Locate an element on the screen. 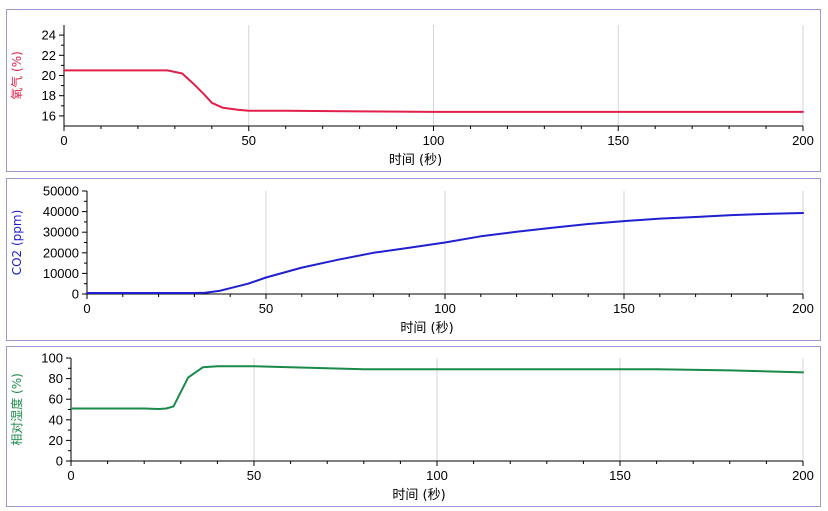  oxygen-x-tick-label: 0 is located at coordinates (63, 140).